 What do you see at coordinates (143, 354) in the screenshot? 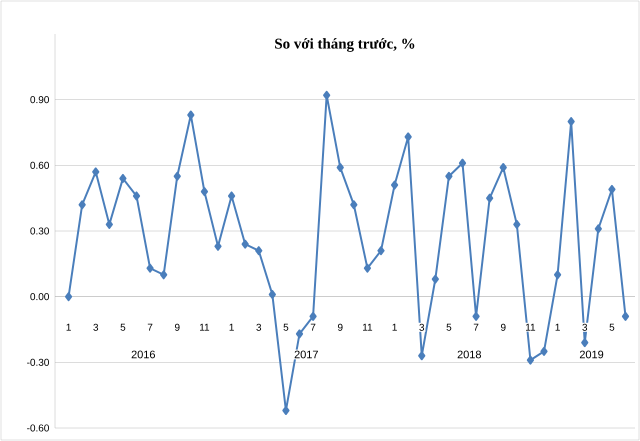
I see `annotation: 2016` at bounding box center [143, 354].